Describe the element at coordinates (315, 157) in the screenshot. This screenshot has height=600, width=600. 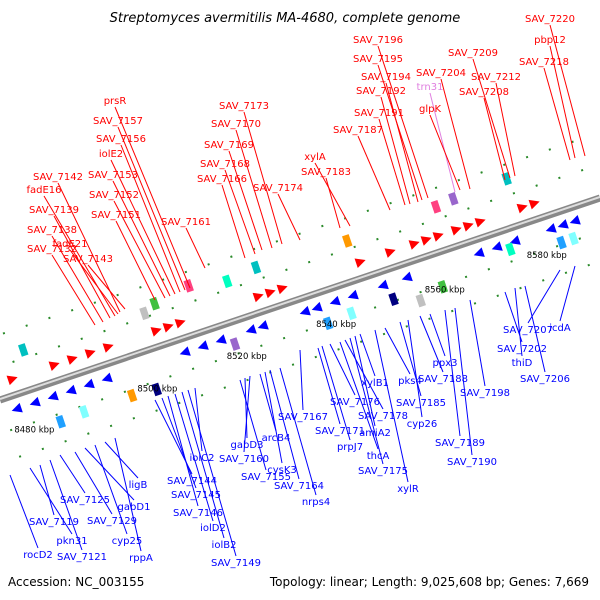
I see `gene-label-xylA: xylA` at that location.